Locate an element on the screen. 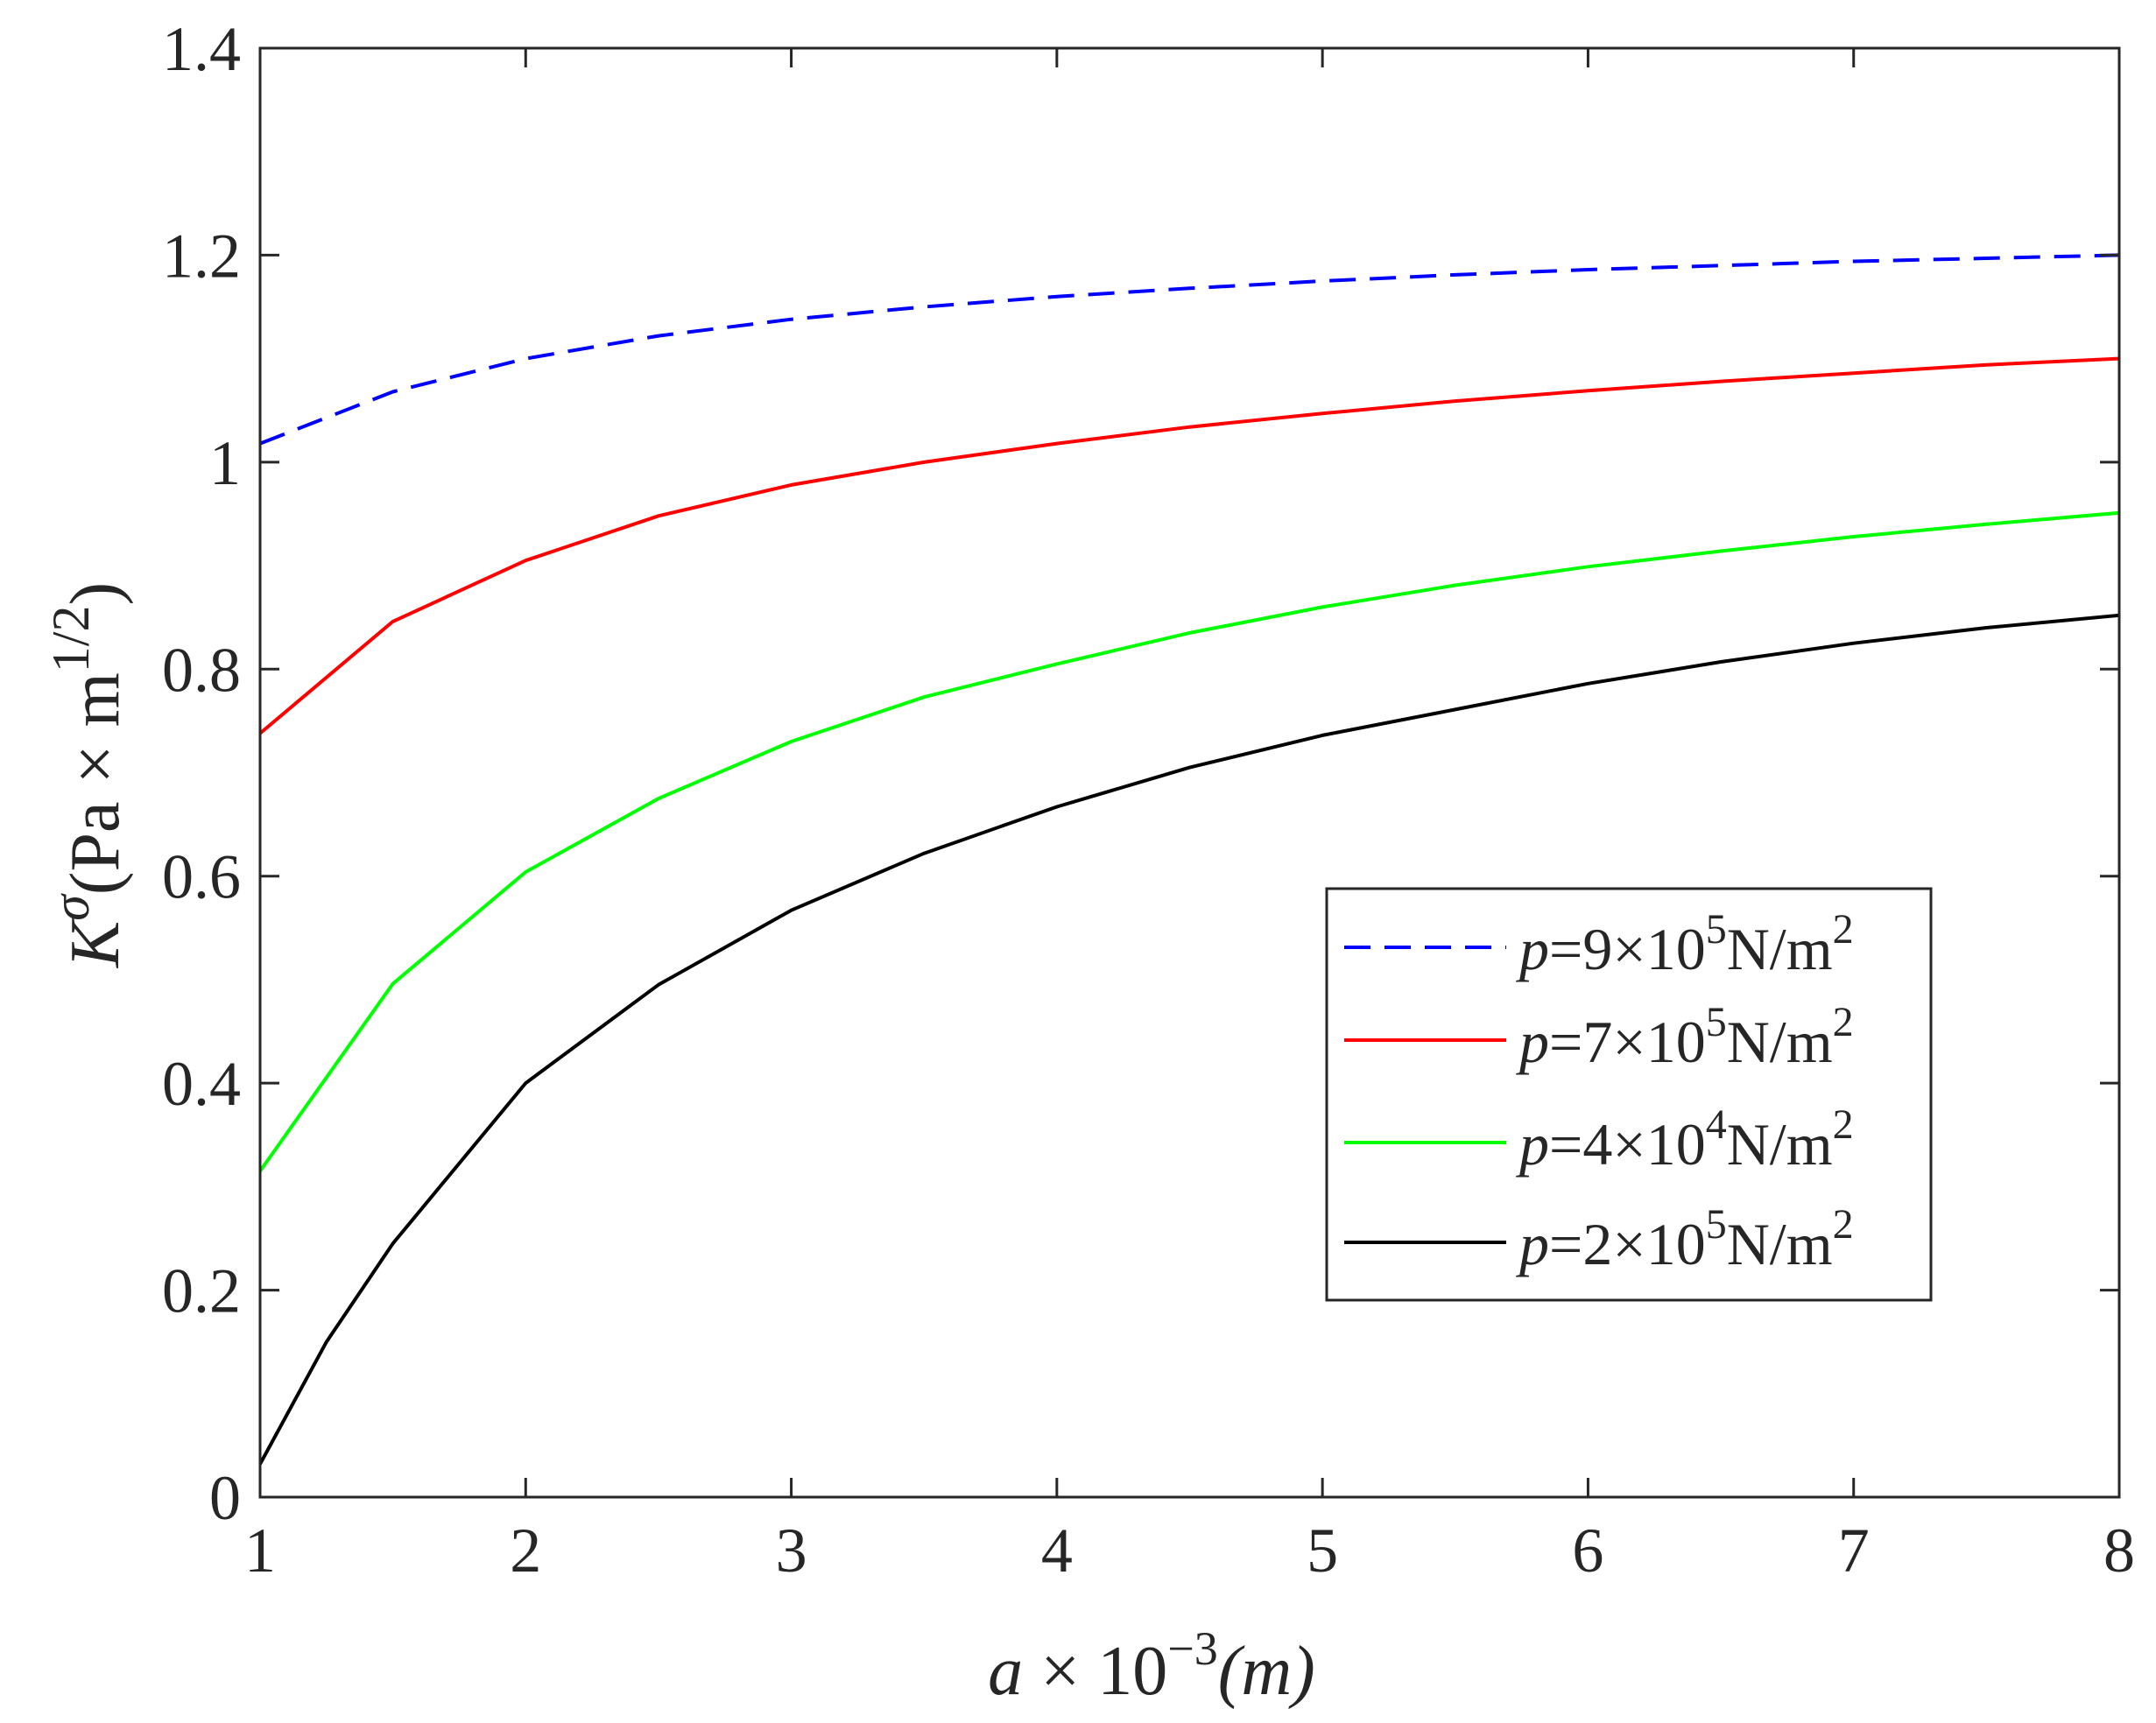 The height and width of the screenshot is (1723, 2156). y-tick-label: 1.2 is located at coordinates (202, 256).